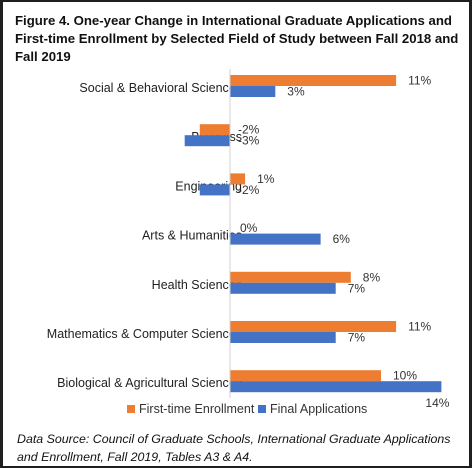 The height and width of the screenshot is (468, 472). I want to click on legend-enrollment-swatch, so click(131, 409).